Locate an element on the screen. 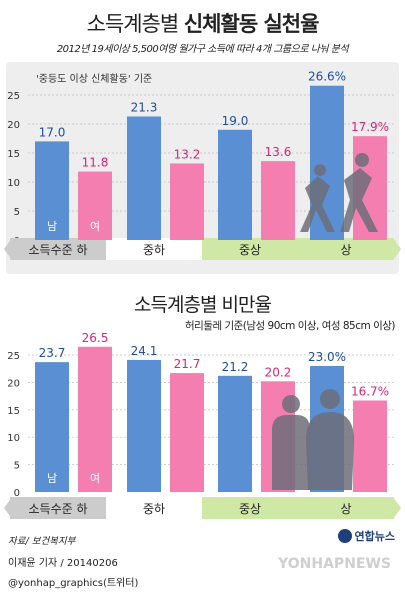  chart-2-category-label: 중상 is located at coordinates (250, 509).